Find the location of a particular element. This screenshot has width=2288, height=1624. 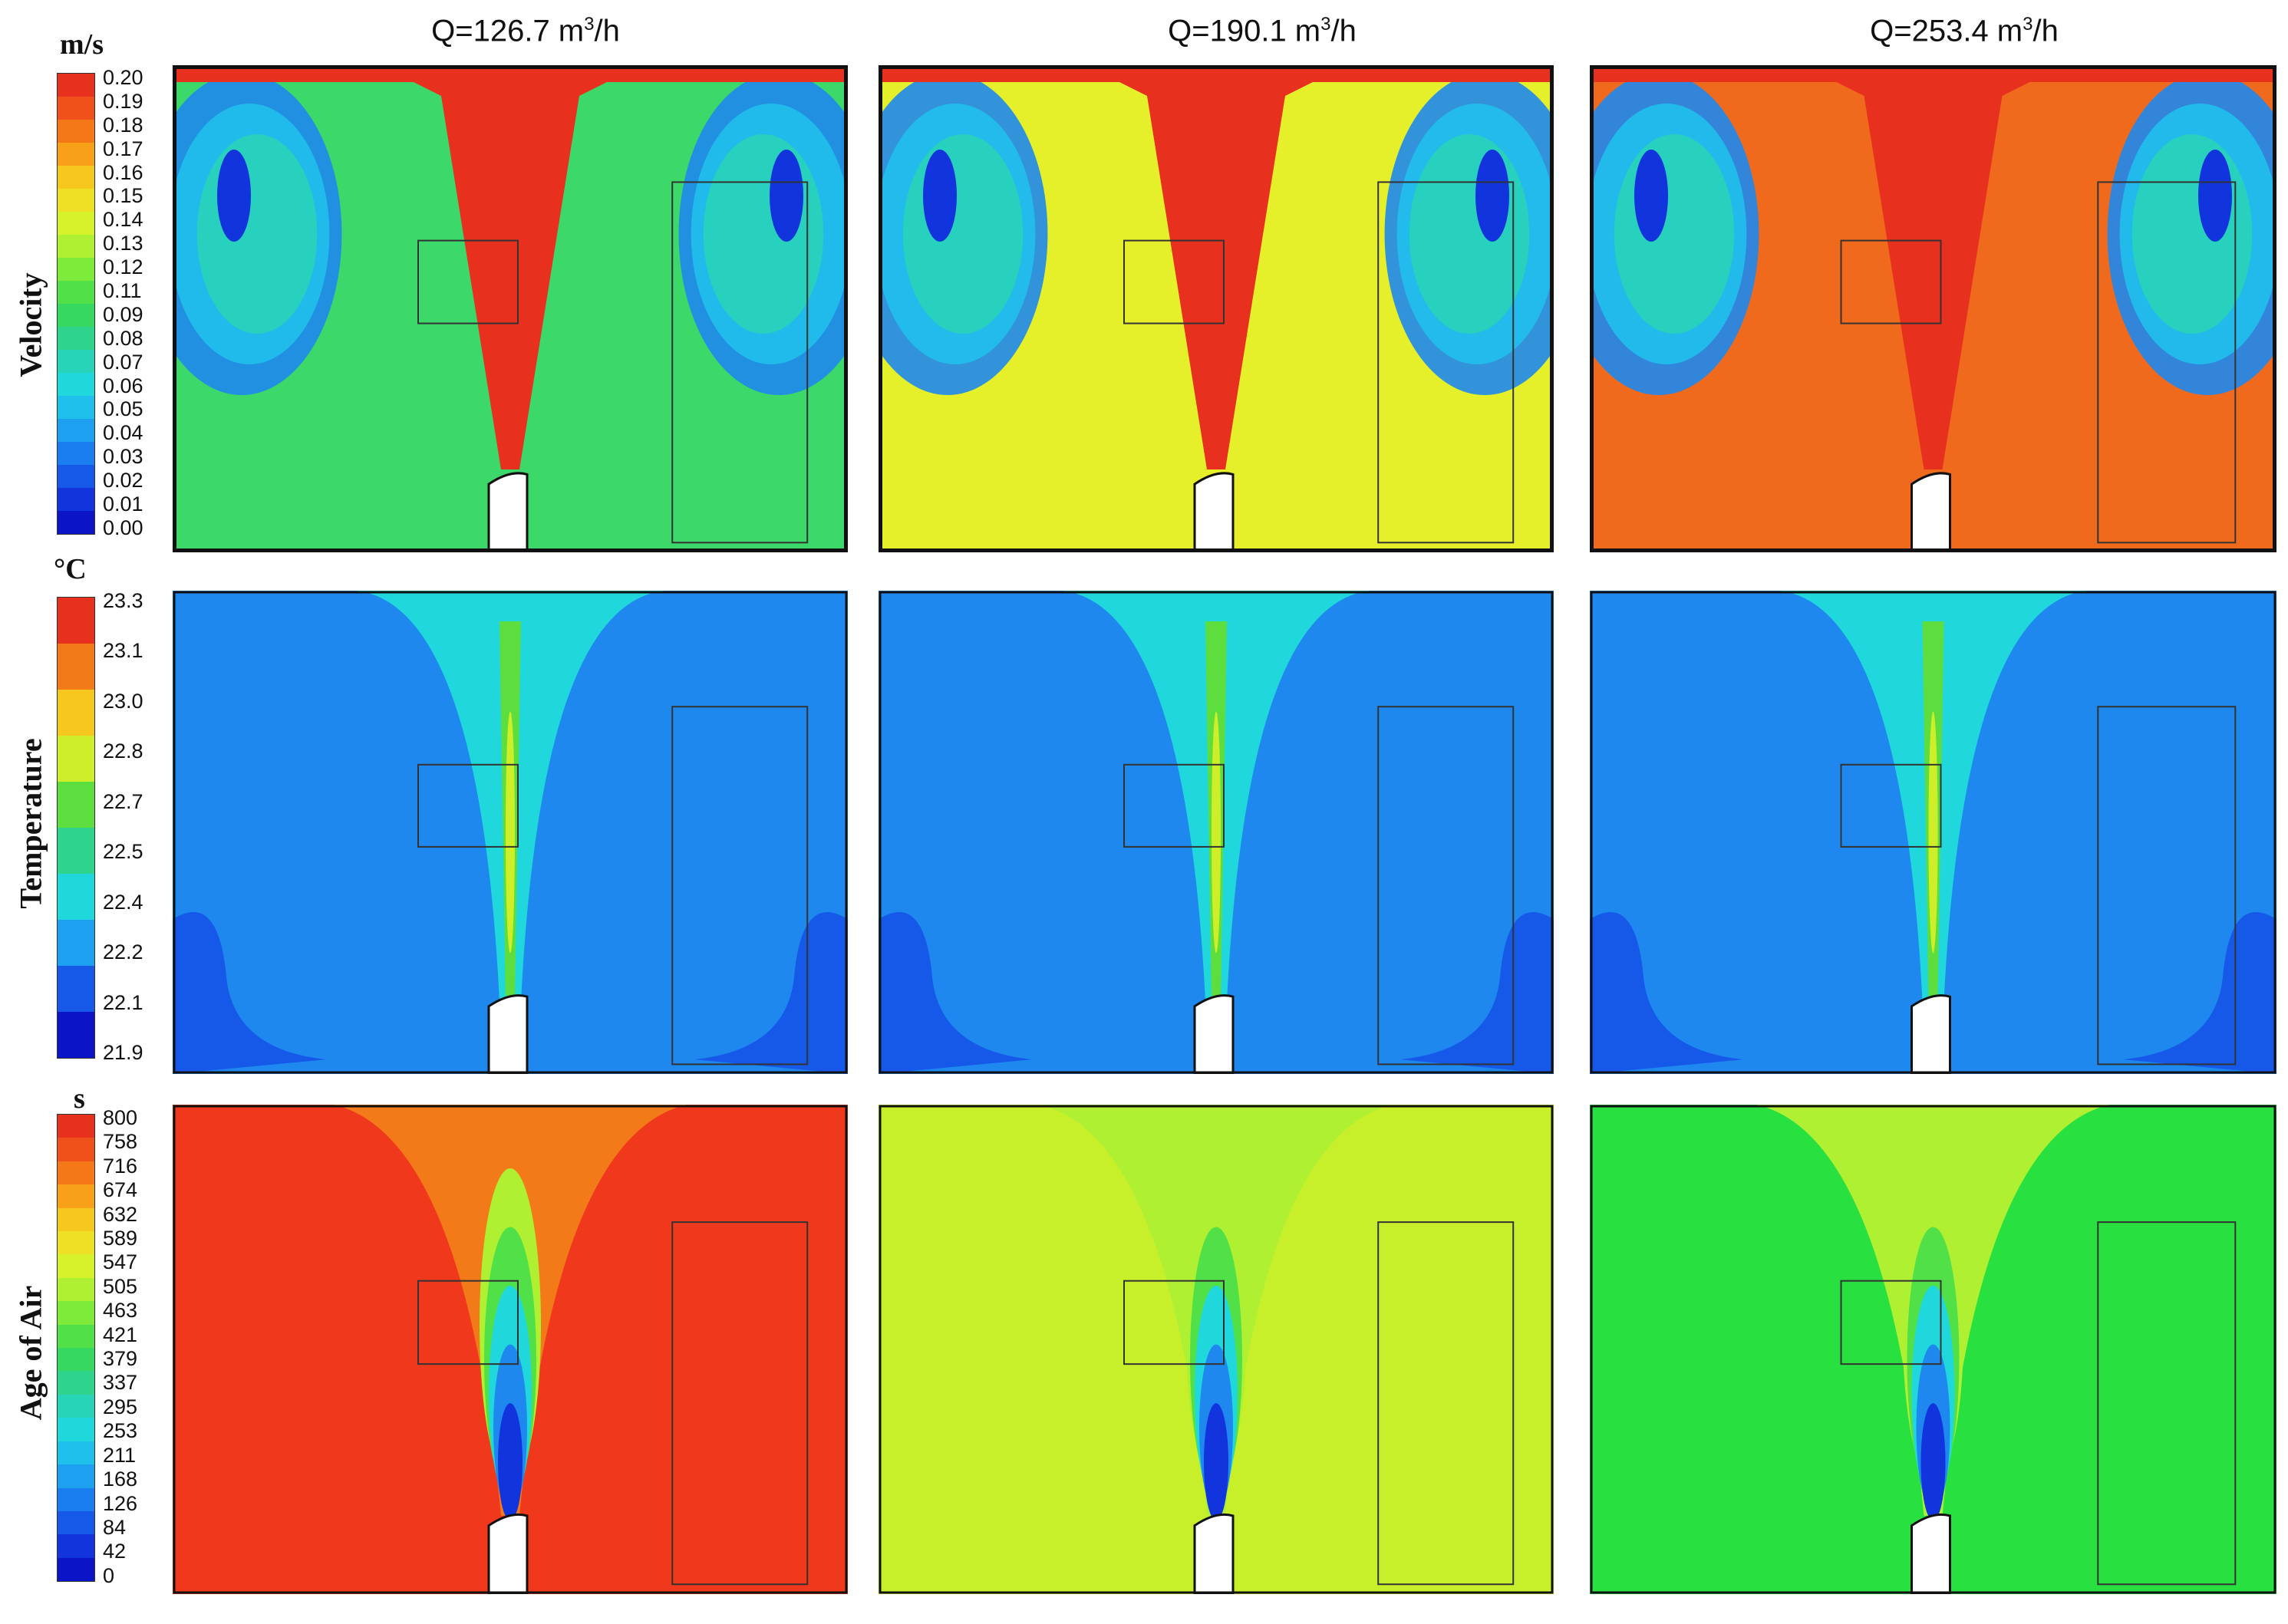

row-label-age-of-air: Age of Air is located at coordinates (30, 1353).